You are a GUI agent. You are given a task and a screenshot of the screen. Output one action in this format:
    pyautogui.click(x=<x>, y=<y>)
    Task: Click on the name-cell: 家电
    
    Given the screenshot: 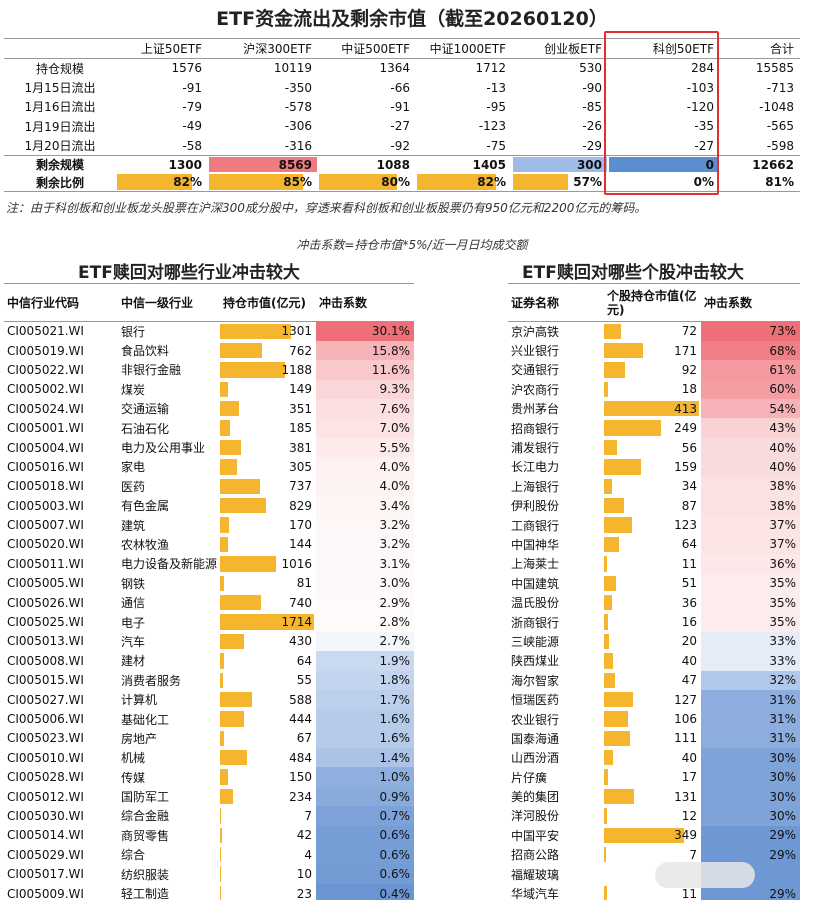 What is the action you would take?
    pyautogui.click(x=169, y=466)
    